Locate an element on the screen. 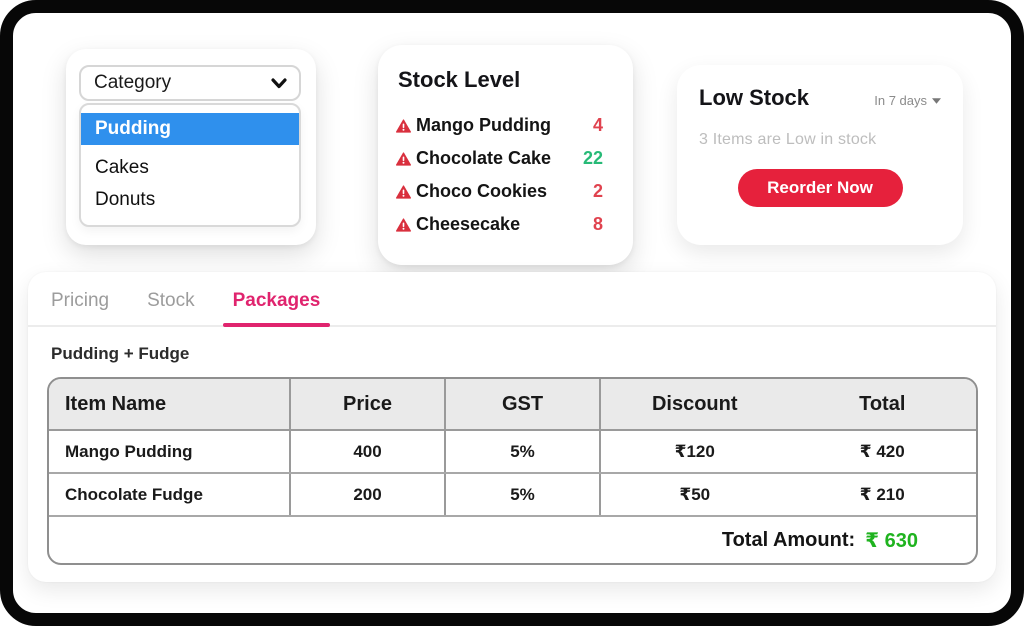 The height and width of the screenshot is (626, 1024). category-card: Category Pudding Cakes Donuts is located at coordinates (191, 147).